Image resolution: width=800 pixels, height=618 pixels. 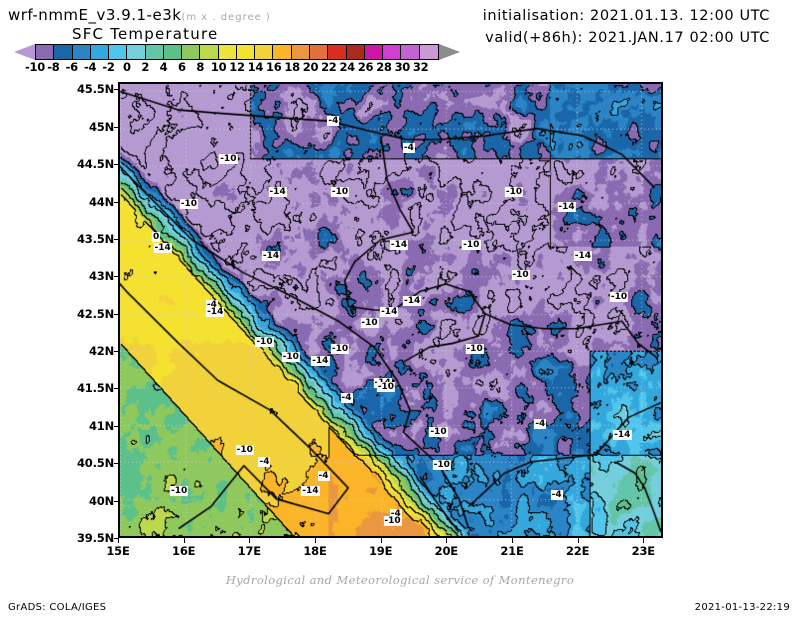 I want to click on latitude-tick-label: 45.5N, so click(x=95, y=89).